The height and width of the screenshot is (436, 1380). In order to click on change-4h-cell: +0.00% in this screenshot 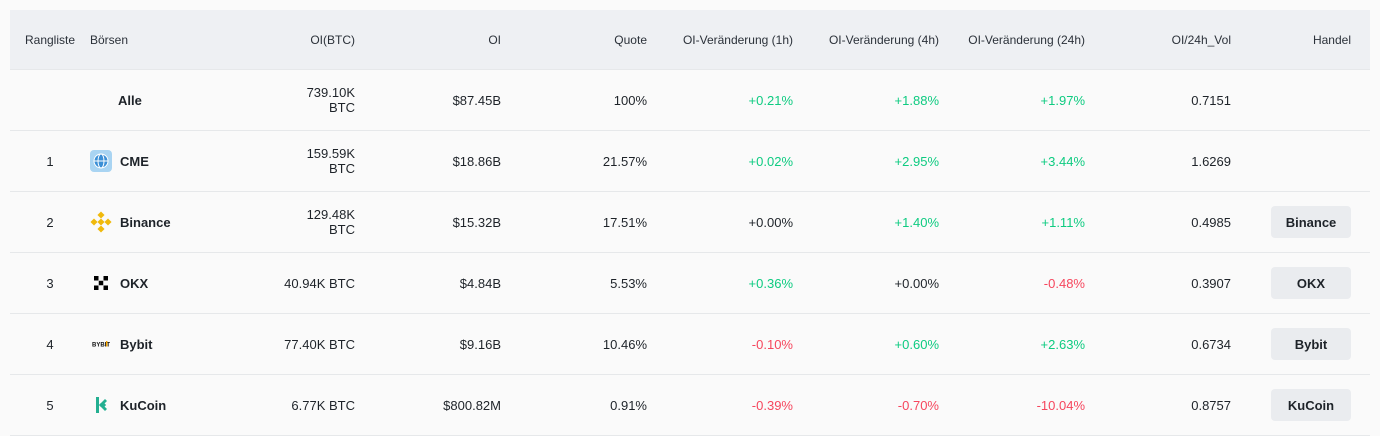, I will do `click(916, 283)`.